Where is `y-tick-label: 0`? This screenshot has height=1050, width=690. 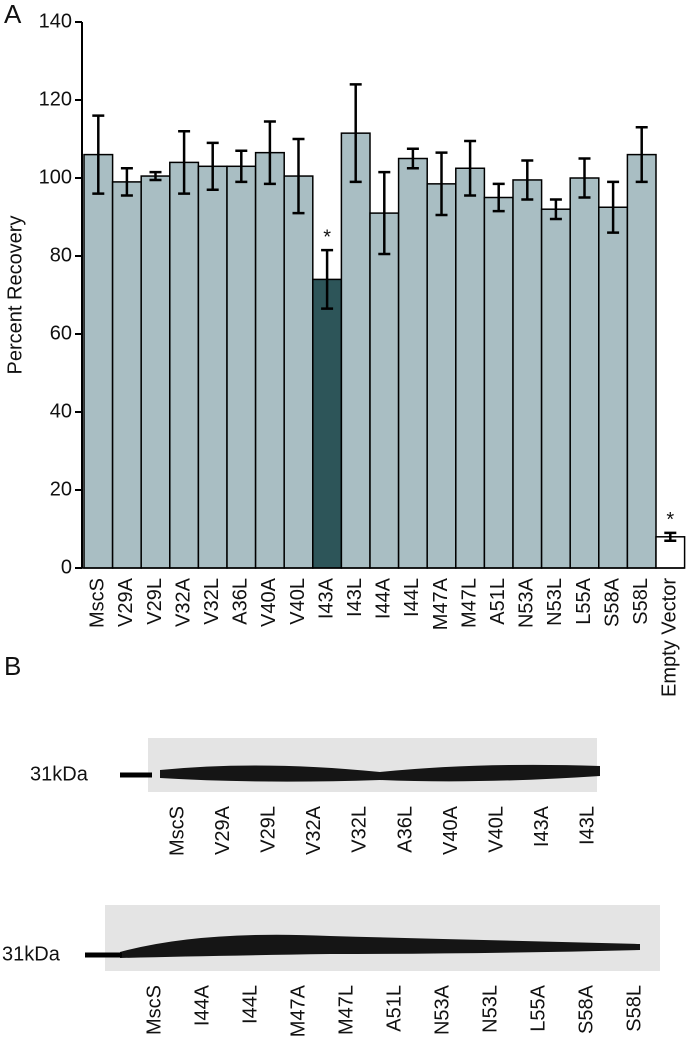 y-tick-label: 0 is located at coordinates (66, 567).